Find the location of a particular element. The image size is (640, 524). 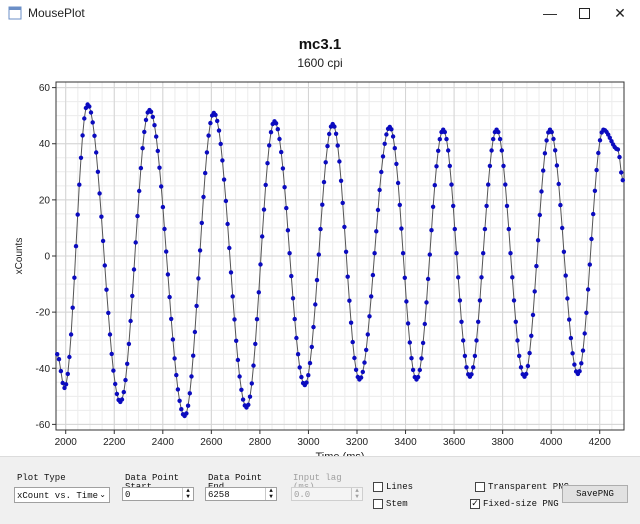

x-tick-label: 2000 is located at coordinates (66, 442).